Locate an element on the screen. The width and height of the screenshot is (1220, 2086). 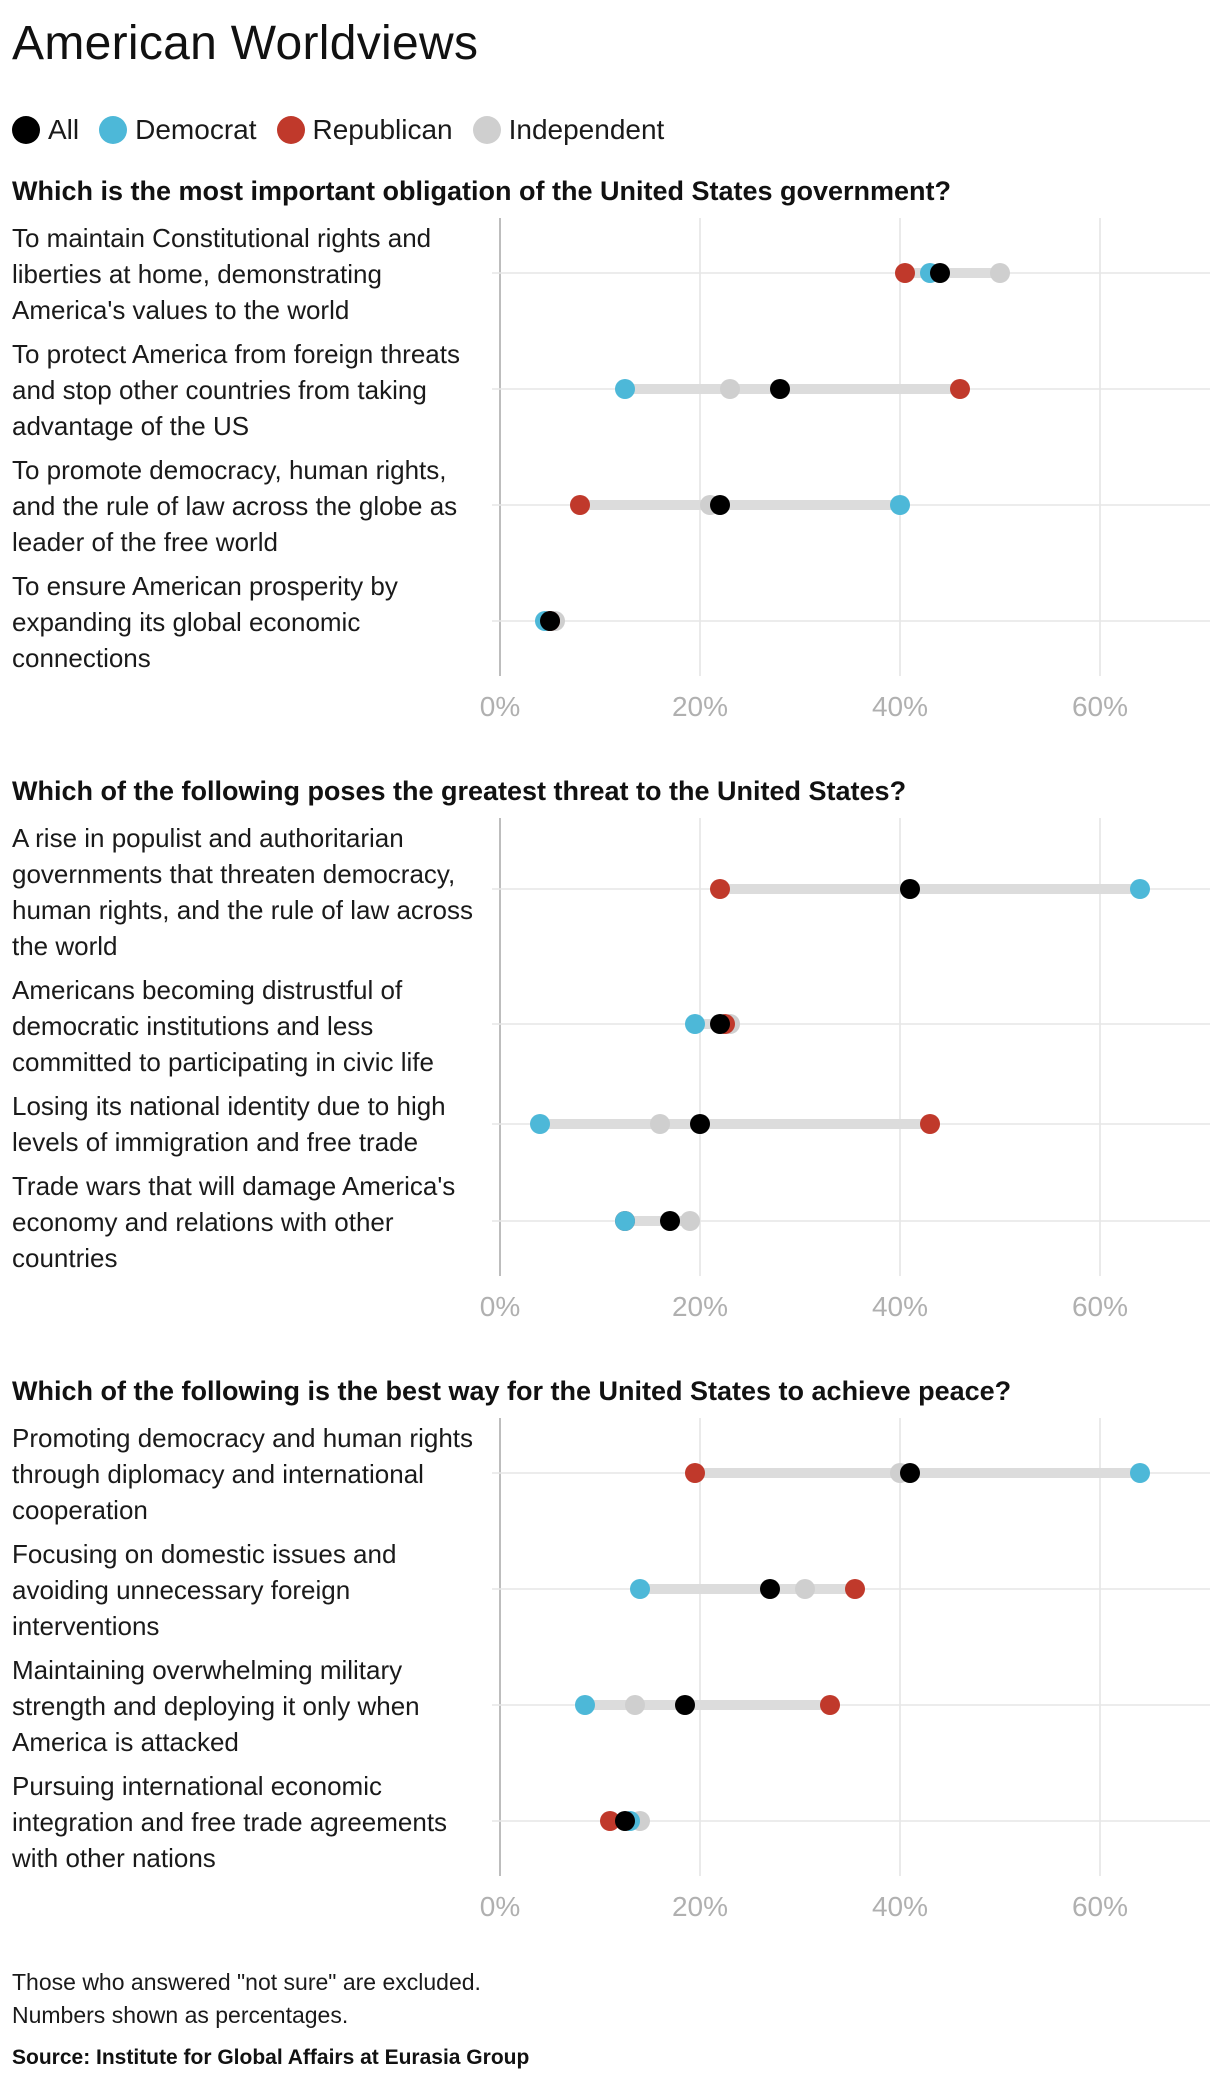
legend-item-republican: Republican is located at coordinates (364, 130).